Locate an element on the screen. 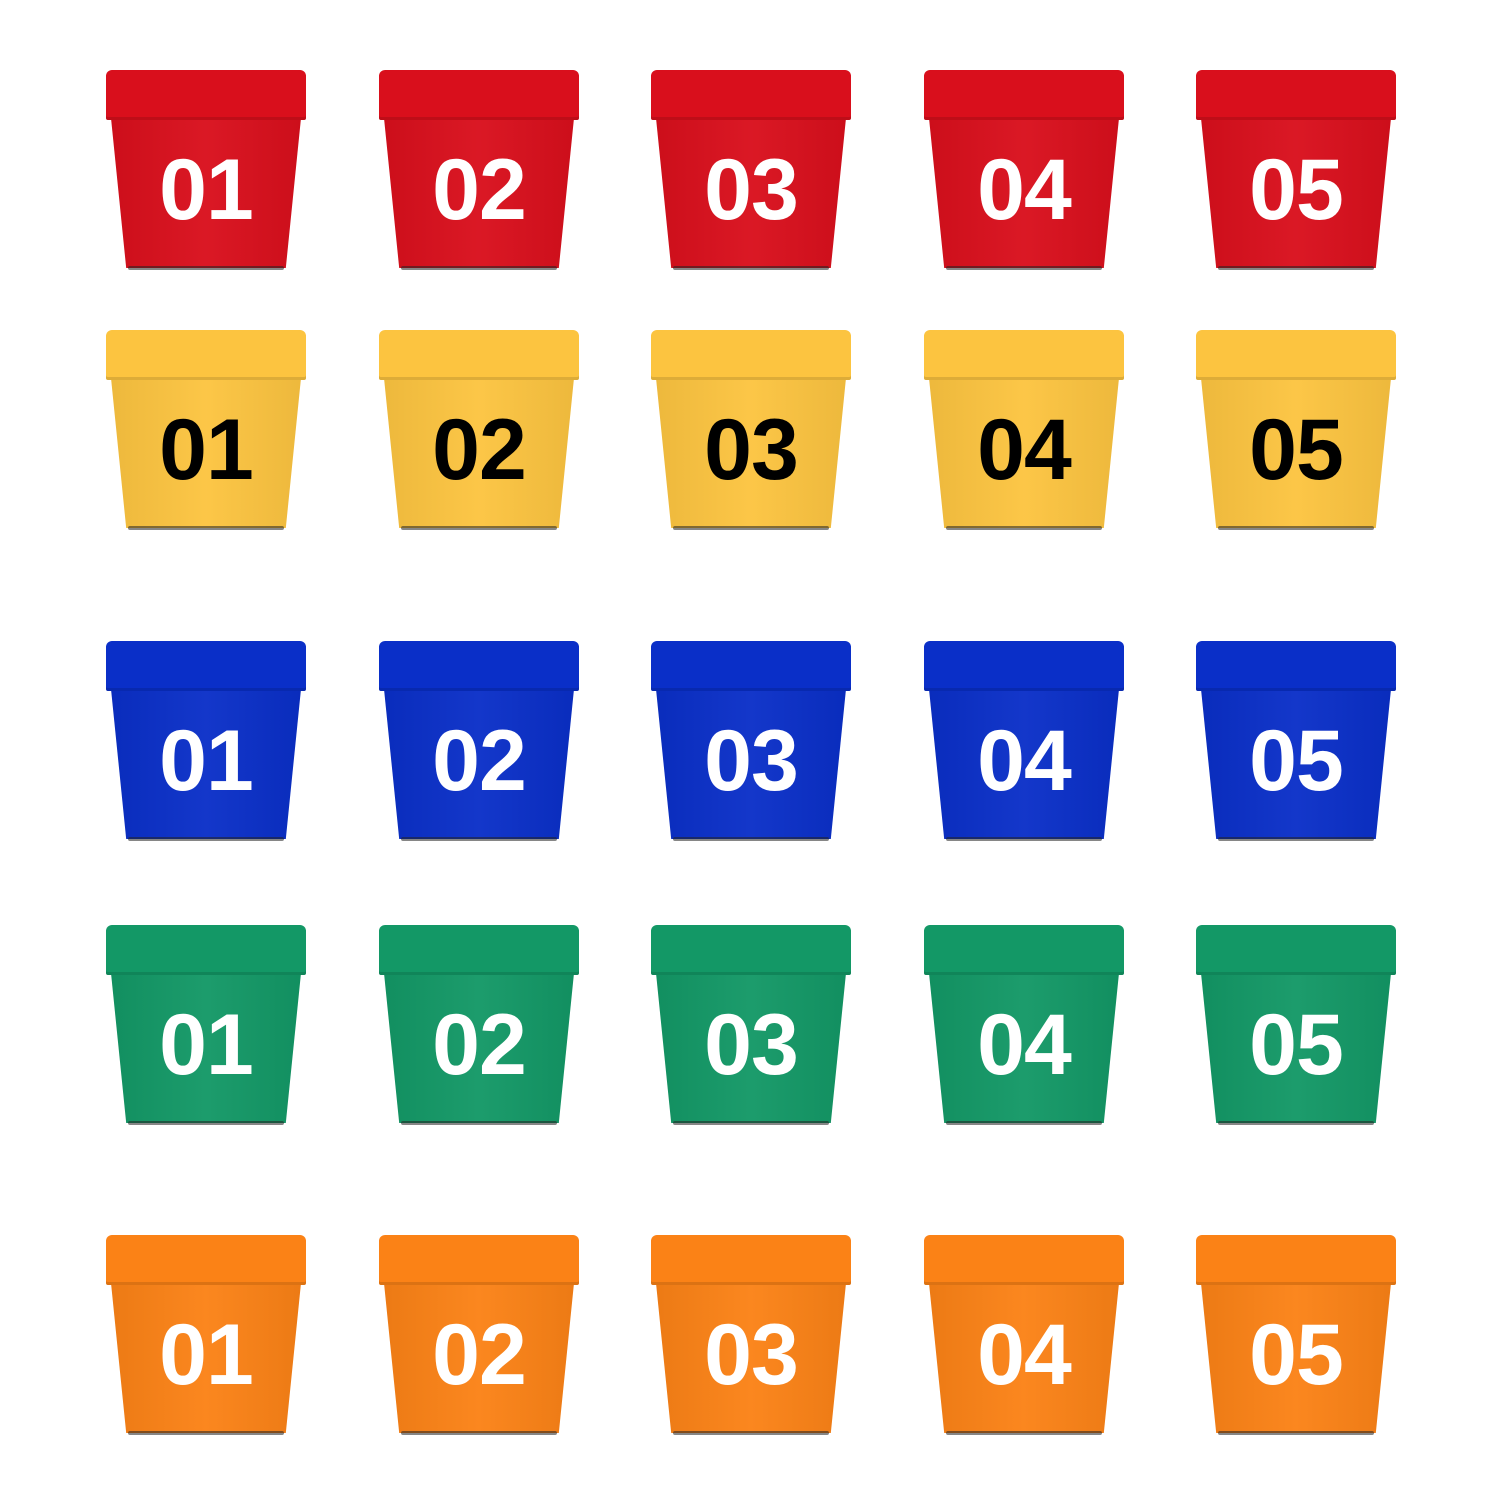 The width and height of the screenshot is (1500, 1500). orange-pot-02: 02 is located at coordinates (479, 1335).